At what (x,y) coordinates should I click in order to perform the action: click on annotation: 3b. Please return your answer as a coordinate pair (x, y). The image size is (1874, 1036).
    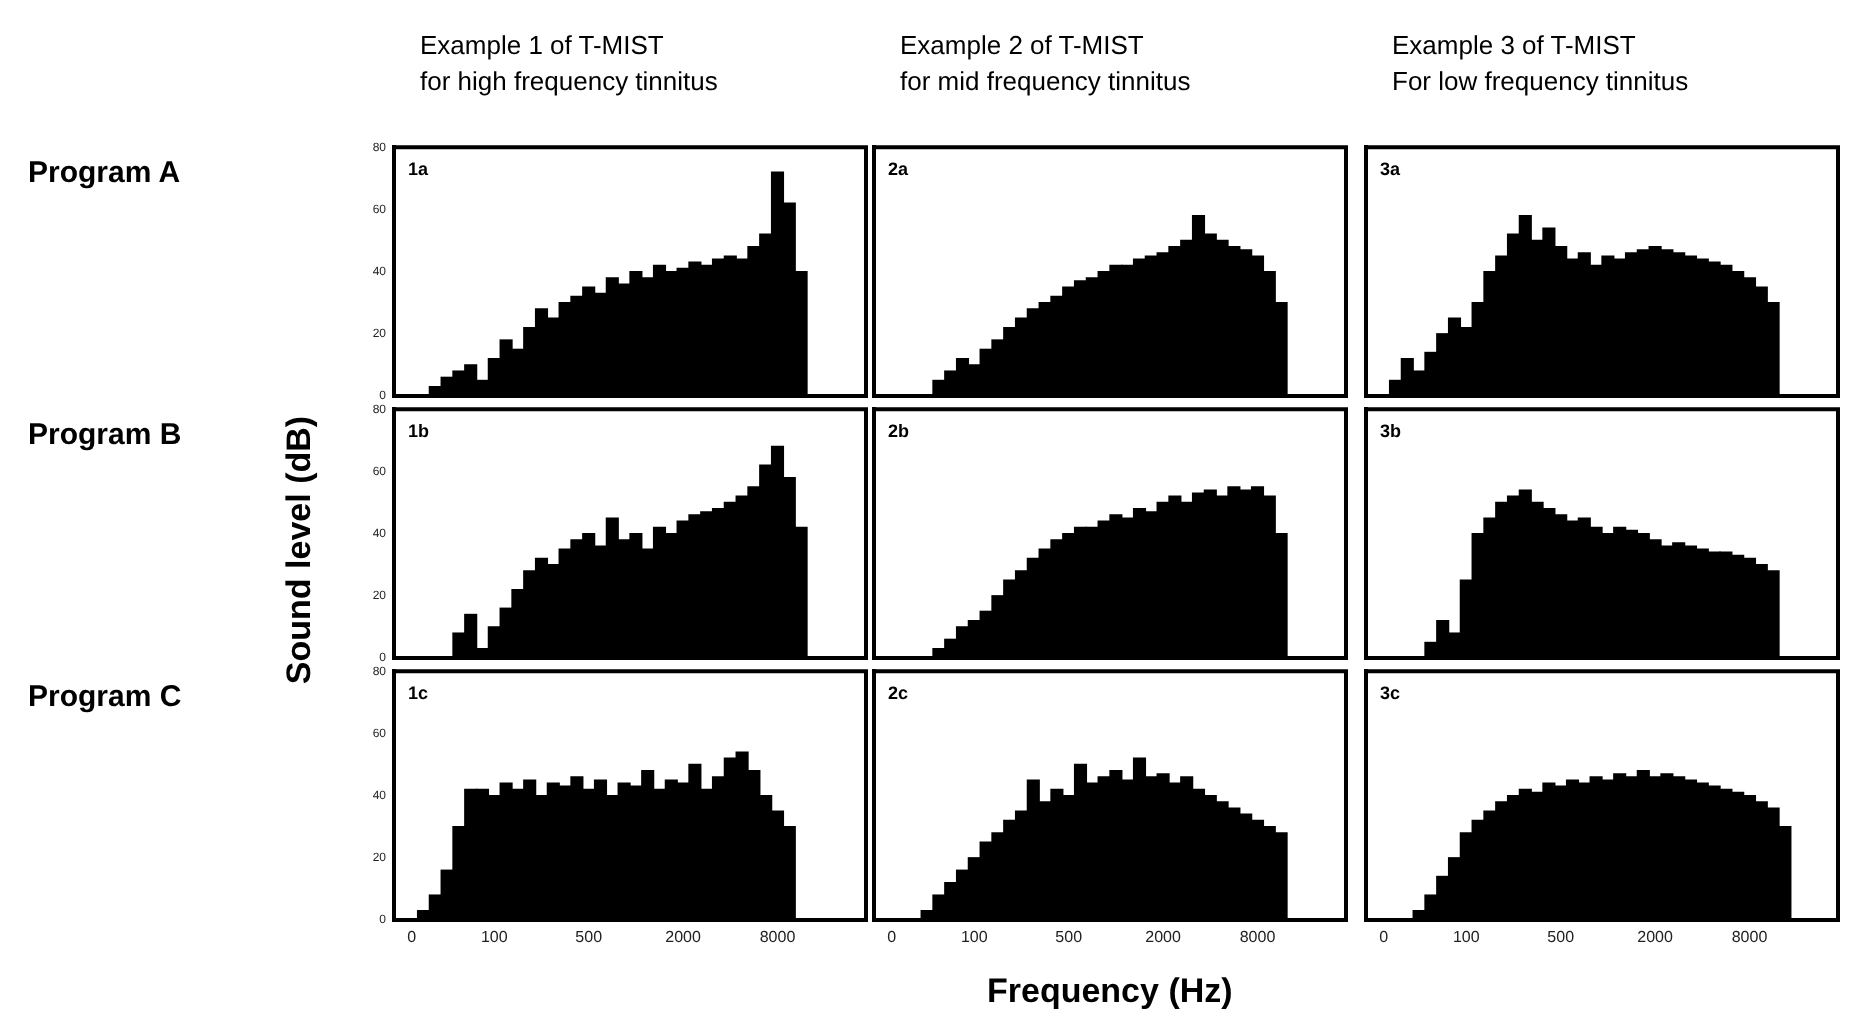
    Looking at the image, I should click on (1391, 431).